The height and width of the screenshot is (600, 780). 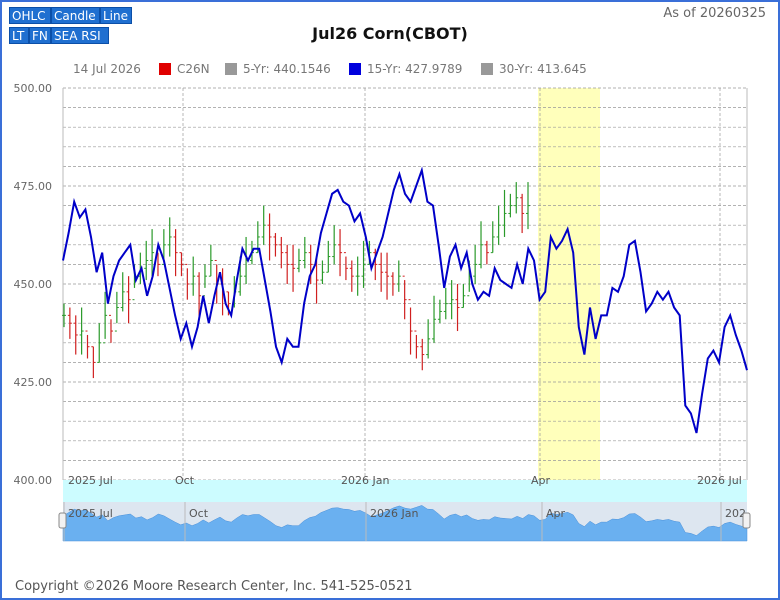 I want to click on legend-item-15yr: 15-Yr: 427.9789, so click(x=405, y=69).